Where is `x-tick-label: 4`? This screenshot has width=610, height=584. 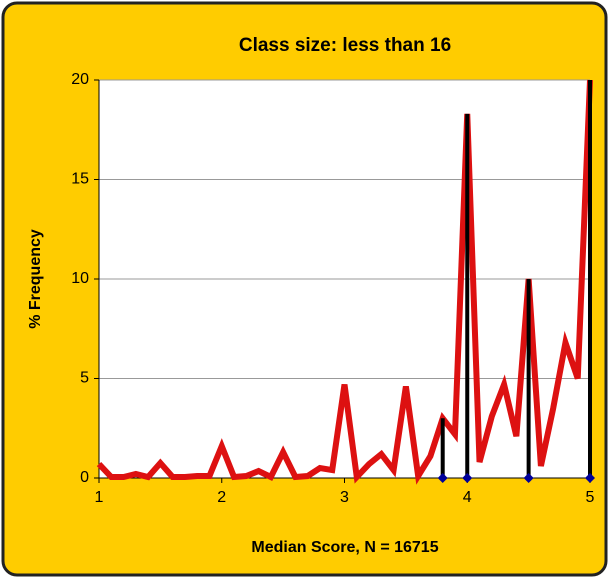 x-tick-label: 4 is located at coordinates (467, 497).